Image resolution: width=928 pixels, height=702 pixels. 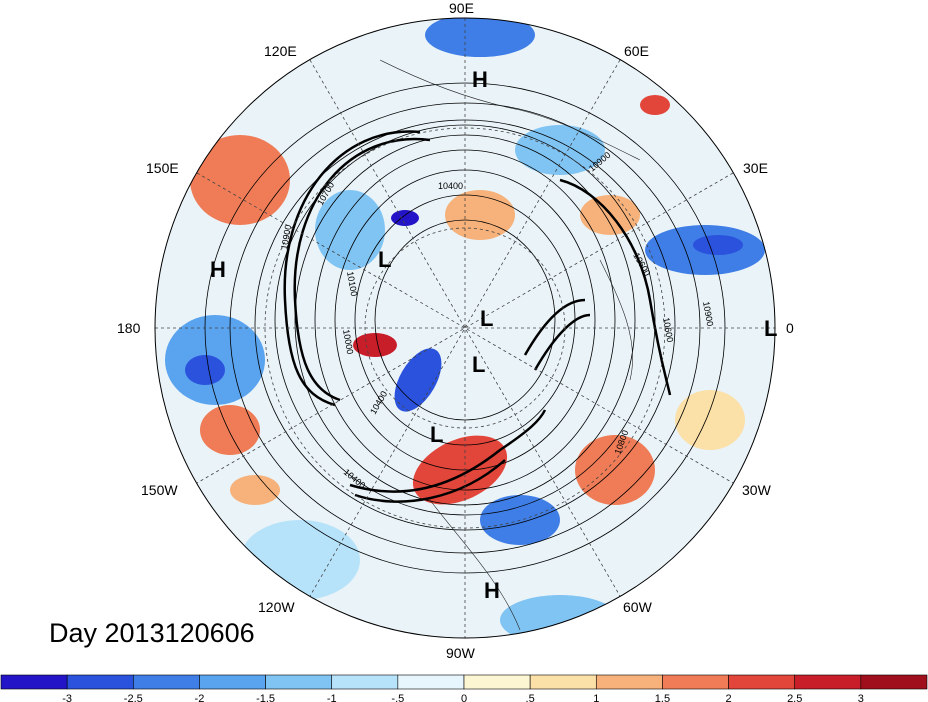 What do you see at coordinates (129, 328) in the screenshot?
I see `lon-label-180: 180` at bounding box center [129, 328].